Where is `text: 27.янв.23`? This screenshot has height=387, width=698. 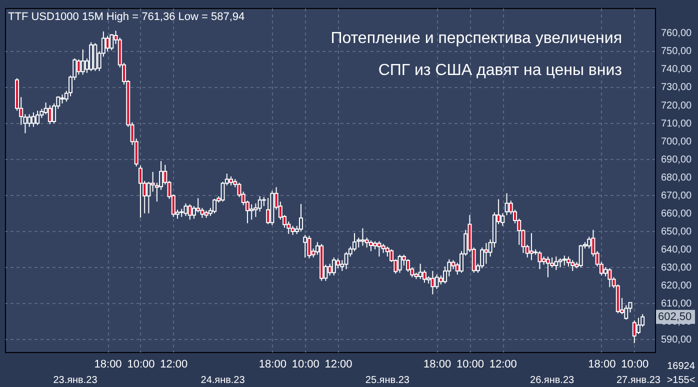
text: 27.янв.23 is located at coordinates (638, 380).